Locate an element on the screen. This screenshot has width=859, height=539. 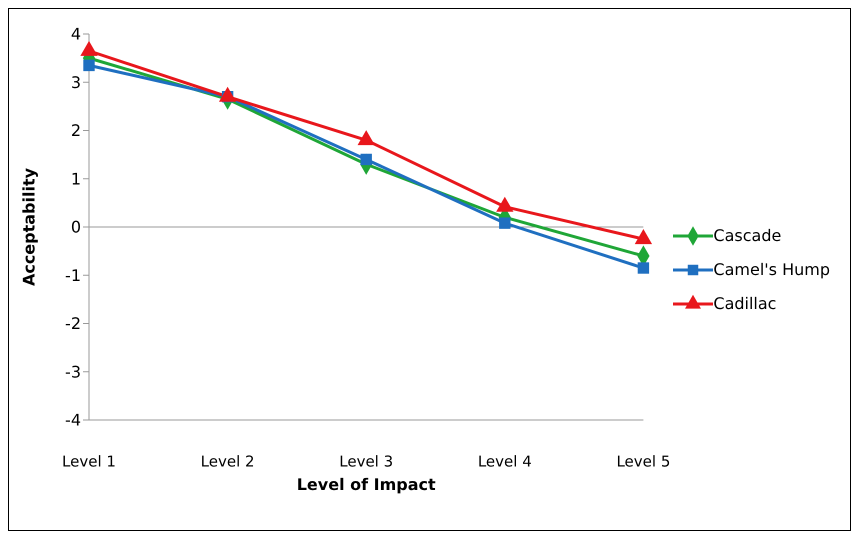
y-tick-label: 0 is located at coordinates (75, 227).